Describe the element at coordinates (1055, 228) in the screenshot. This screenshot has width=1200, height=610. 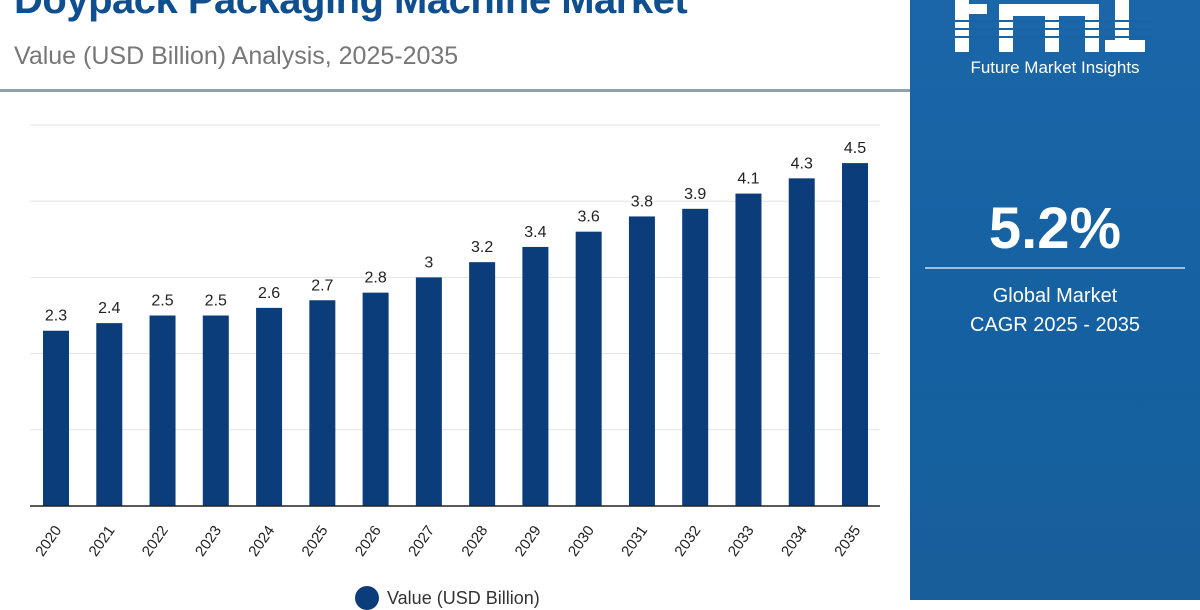
I see `cagr-value: 5.2%` at that location.